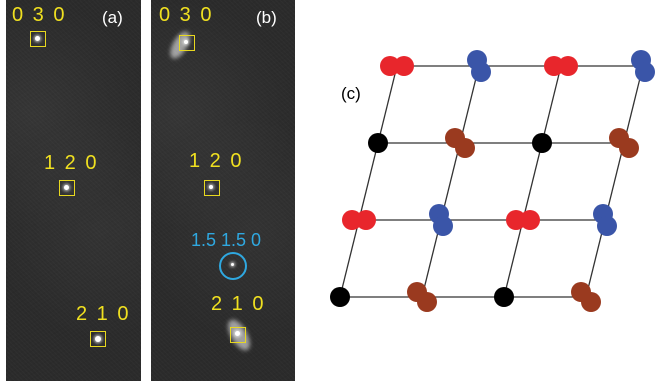 The image size is (655, 381). Describe the element at coordinates (226, 240) in the screenshot. I see `spot-label-1.5-1.5-0: 1.5 1.5 0` at that location.